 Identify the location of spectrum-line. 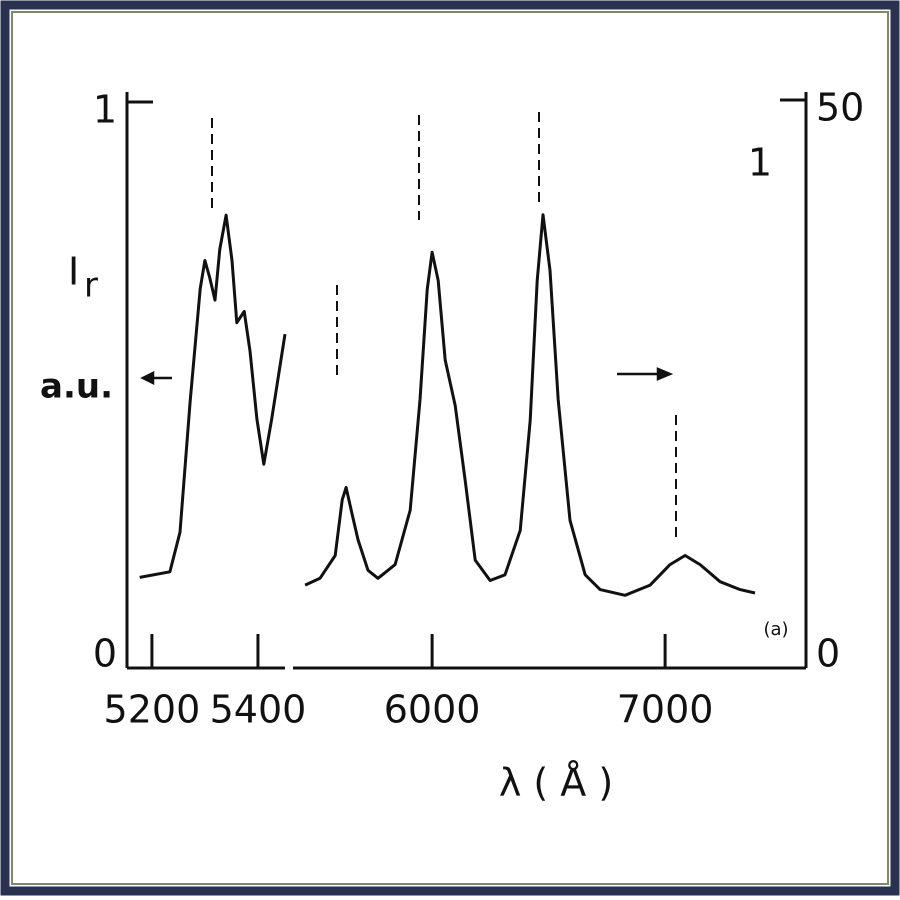
(213, 396).